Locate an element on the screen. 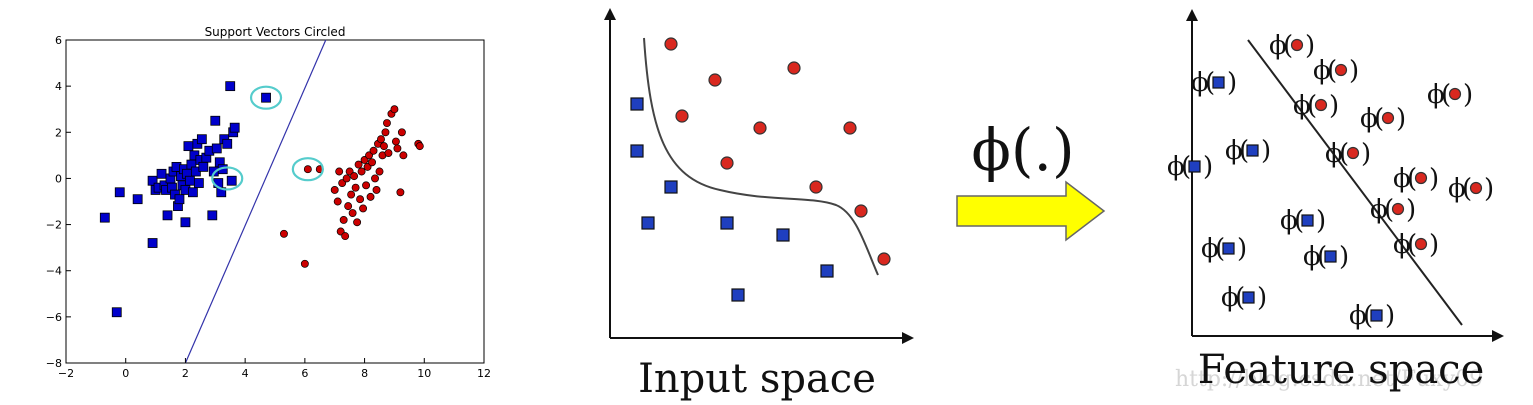 The width and height of the screenshot is (1533, 405). y-tick-label: −8 is located at coordinates (54, 363).